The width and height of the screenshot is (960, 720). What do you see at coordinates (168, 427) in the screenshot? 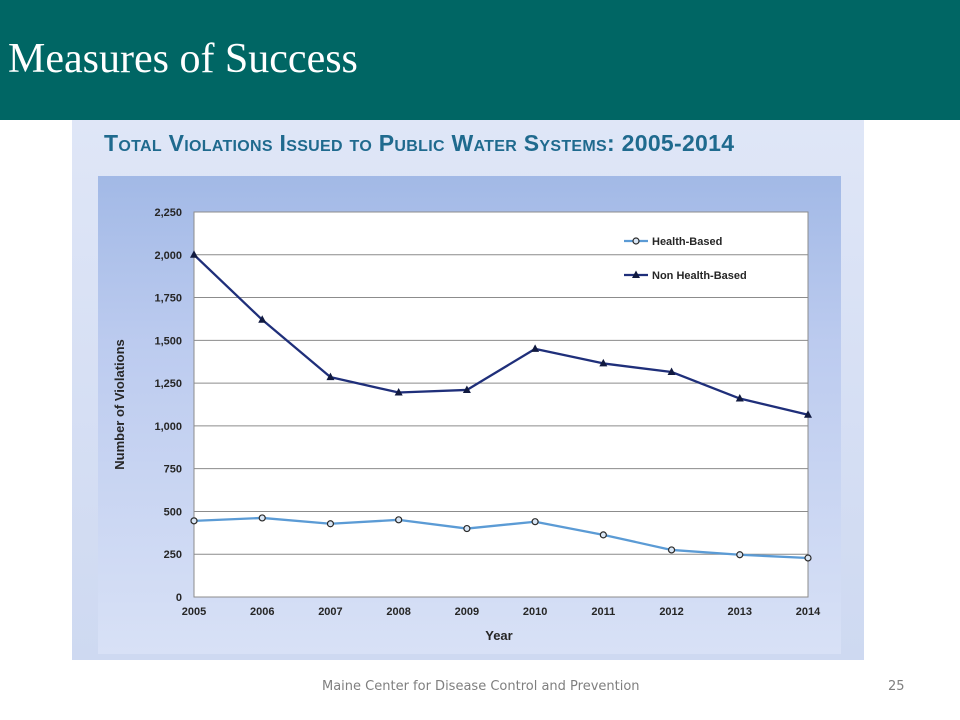
I see `y-tick-label: 1,000` at bounding box center [168, 427].